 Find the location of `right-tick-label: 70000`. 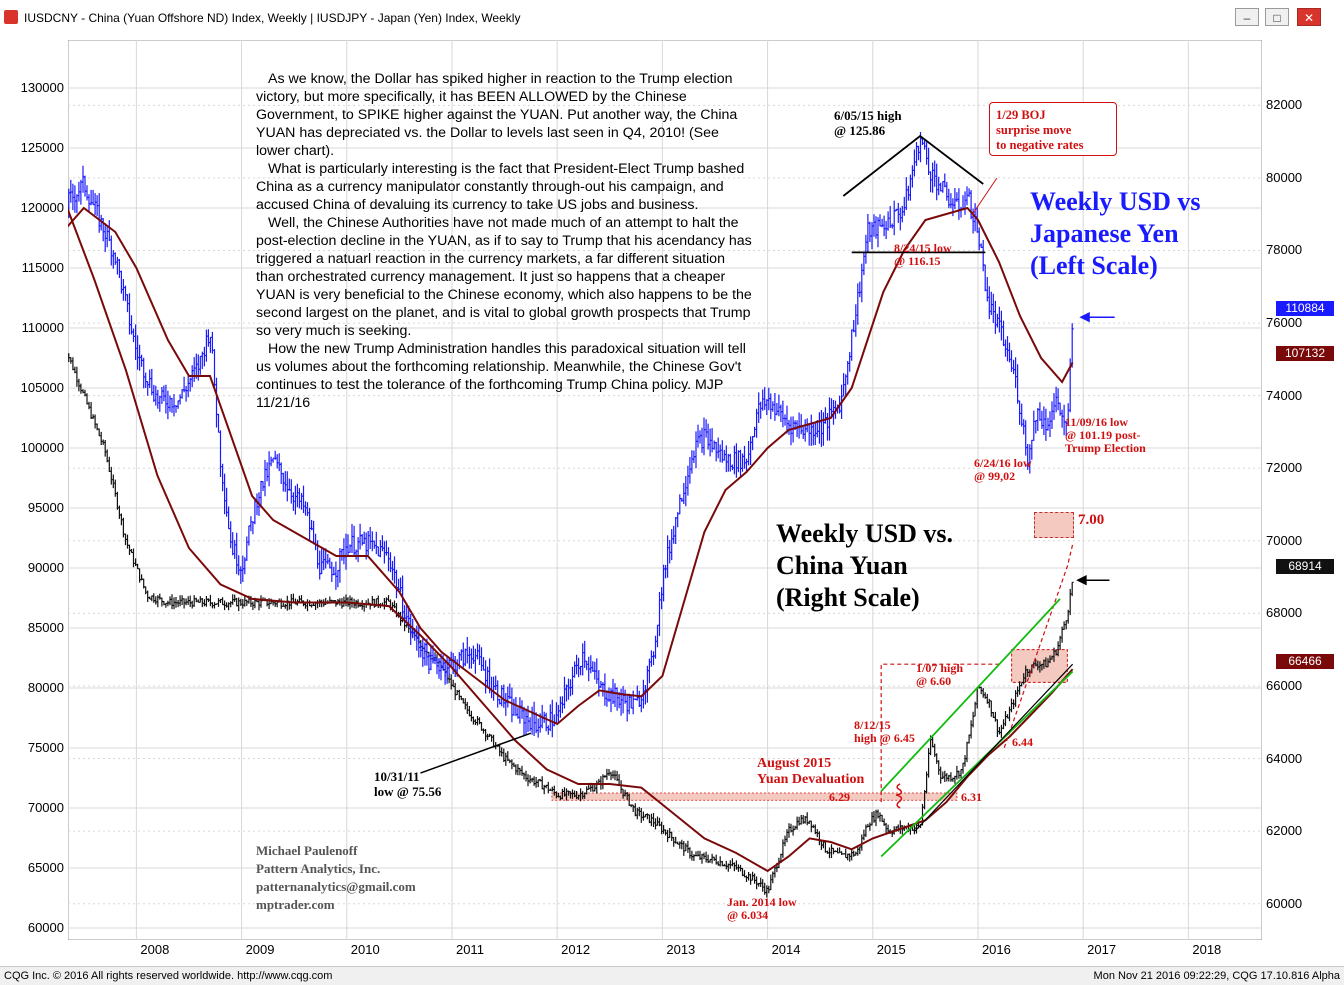

right-tick-label: 70000 is located at coordinates (1284, 540).